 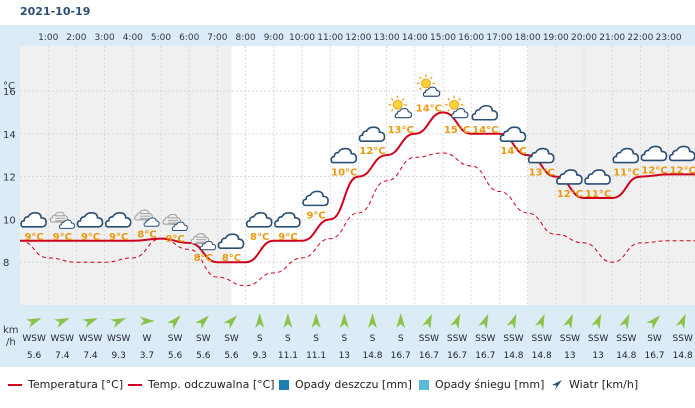 I want to click on wind-direction-label: W, so click(x=146, y=339).